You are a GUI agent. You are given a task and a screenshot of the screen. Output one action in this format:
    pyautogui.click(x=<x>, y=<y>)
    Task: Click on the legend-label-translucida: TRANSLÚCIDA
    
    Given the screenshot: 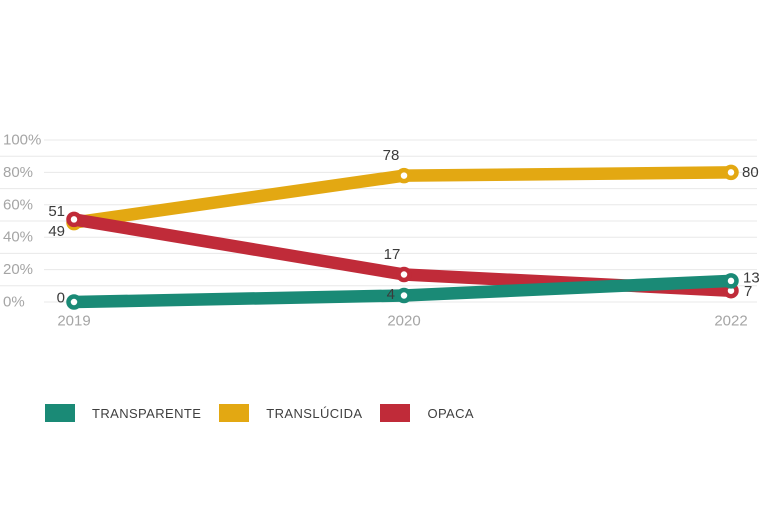 What is the action you would take?
    pyautogui.click(x=314, y=413)
    